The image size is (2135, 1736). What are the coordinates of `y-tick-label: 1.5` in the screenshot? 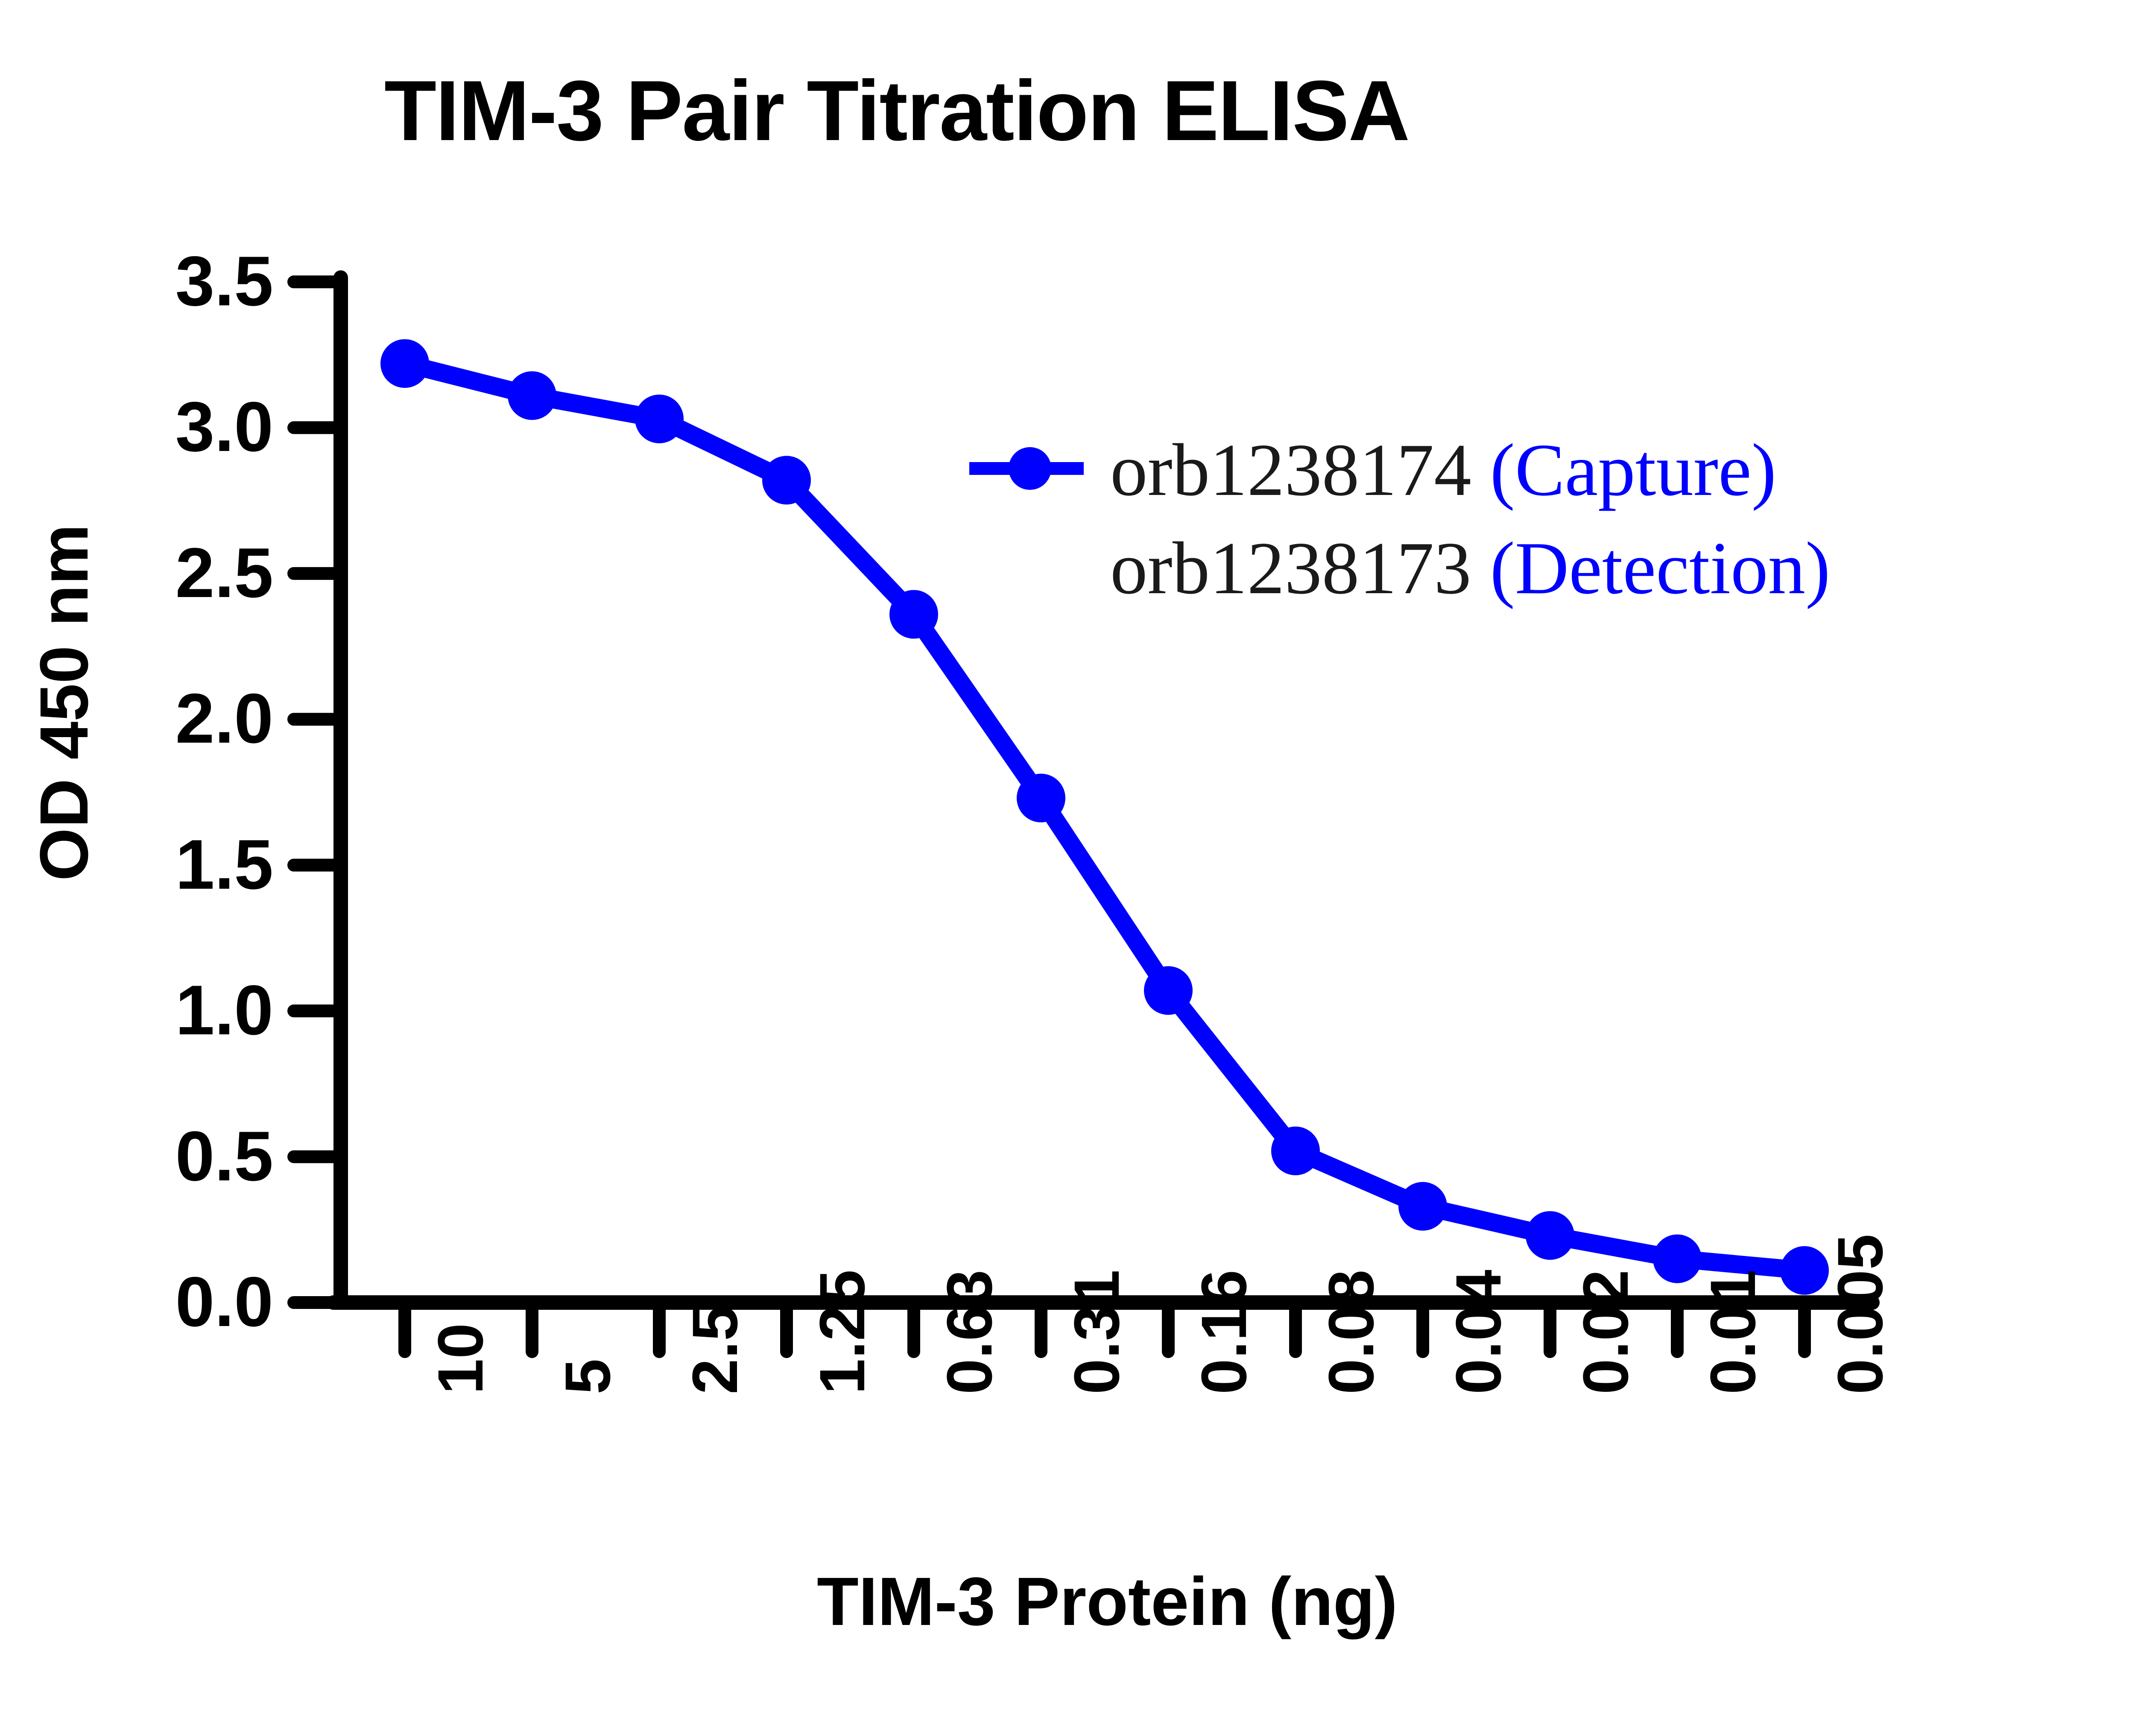 It's located at (224, 864).